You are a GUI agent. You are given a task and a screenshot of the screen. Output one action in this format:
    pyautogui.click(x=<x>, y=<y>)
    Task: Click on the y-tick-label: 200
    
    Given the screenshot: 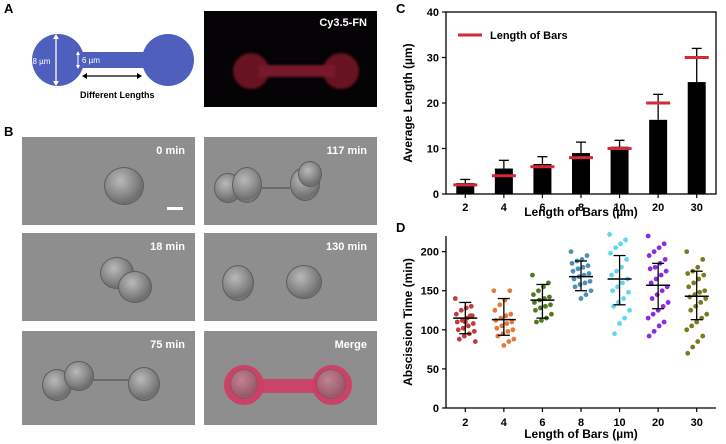 What is the action you would take?
    pyautogui.click(x=430, y=253)
    